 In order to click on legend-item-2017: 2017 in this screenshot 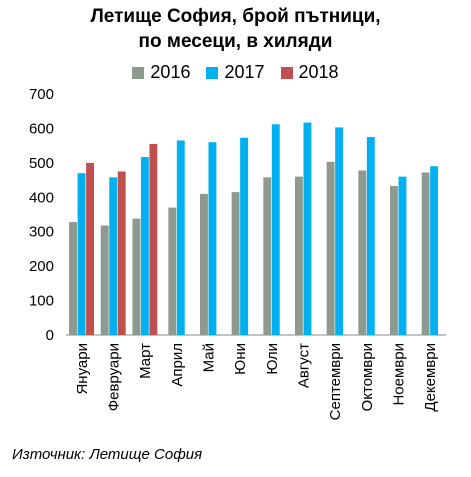, I will do `click(235, 72)`.